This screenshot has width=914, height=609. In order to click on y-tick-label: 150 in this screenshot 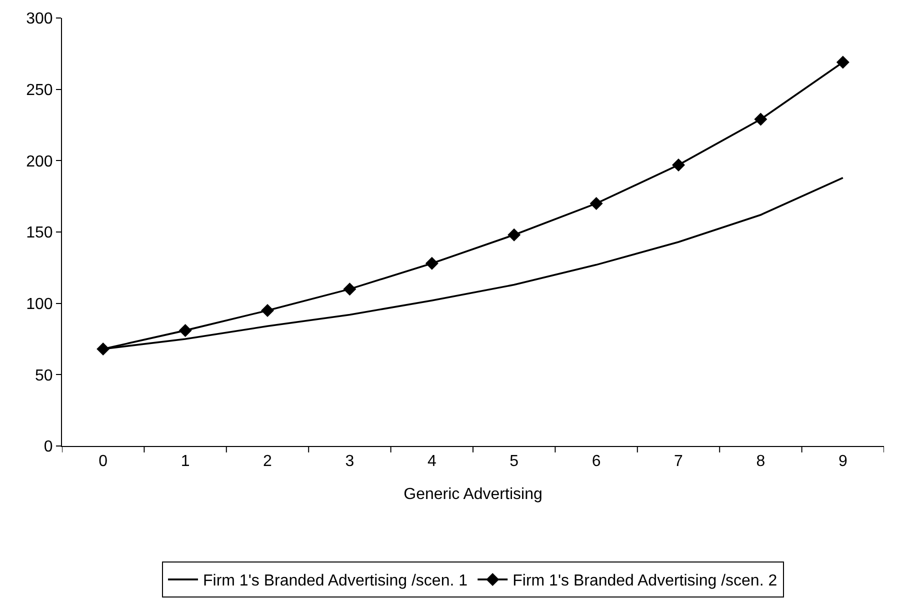, I will do `click(39, 233)`.